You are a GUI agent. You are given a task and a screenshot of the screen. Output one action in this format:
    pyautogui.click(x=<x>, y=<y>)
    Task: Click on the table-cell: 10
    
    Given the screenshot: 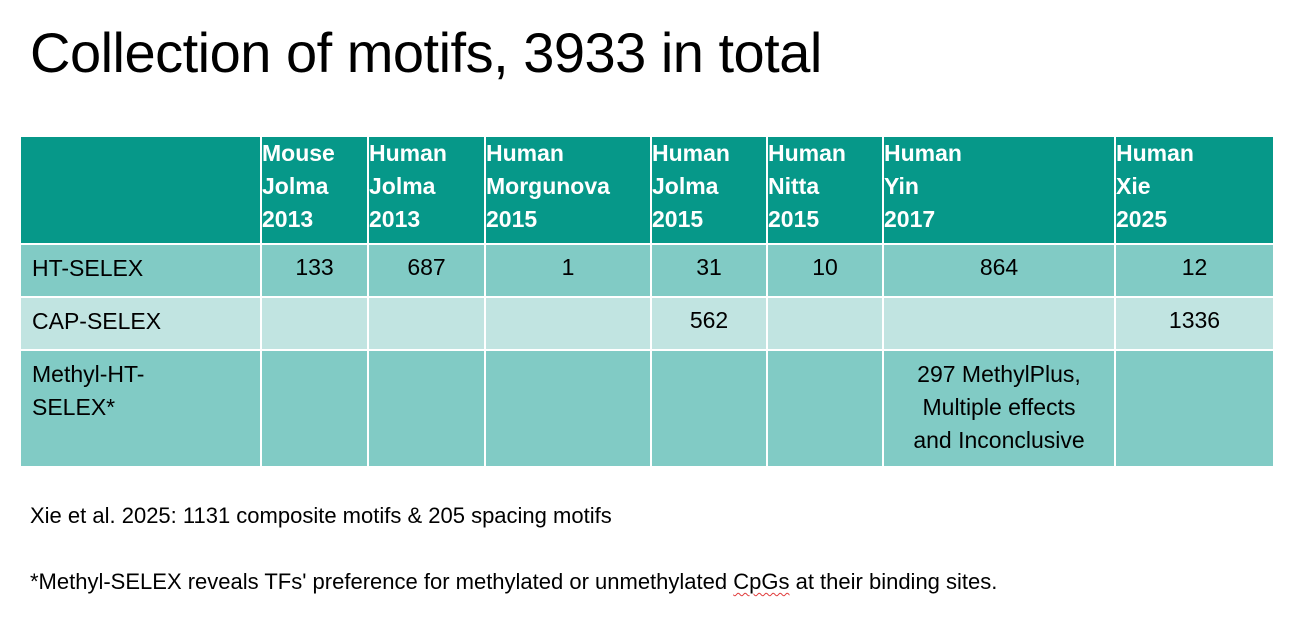 What is the action you would take?
    pyautogui.click(x=825, y=270)
    